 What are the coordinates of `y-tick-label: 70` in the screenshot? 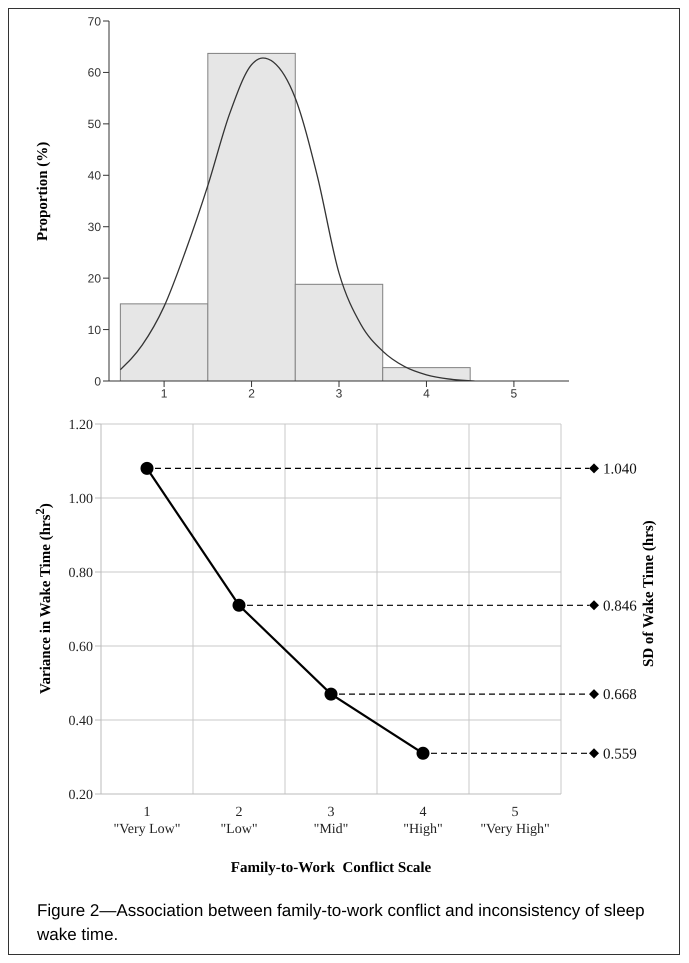 It's located at (95, 21).